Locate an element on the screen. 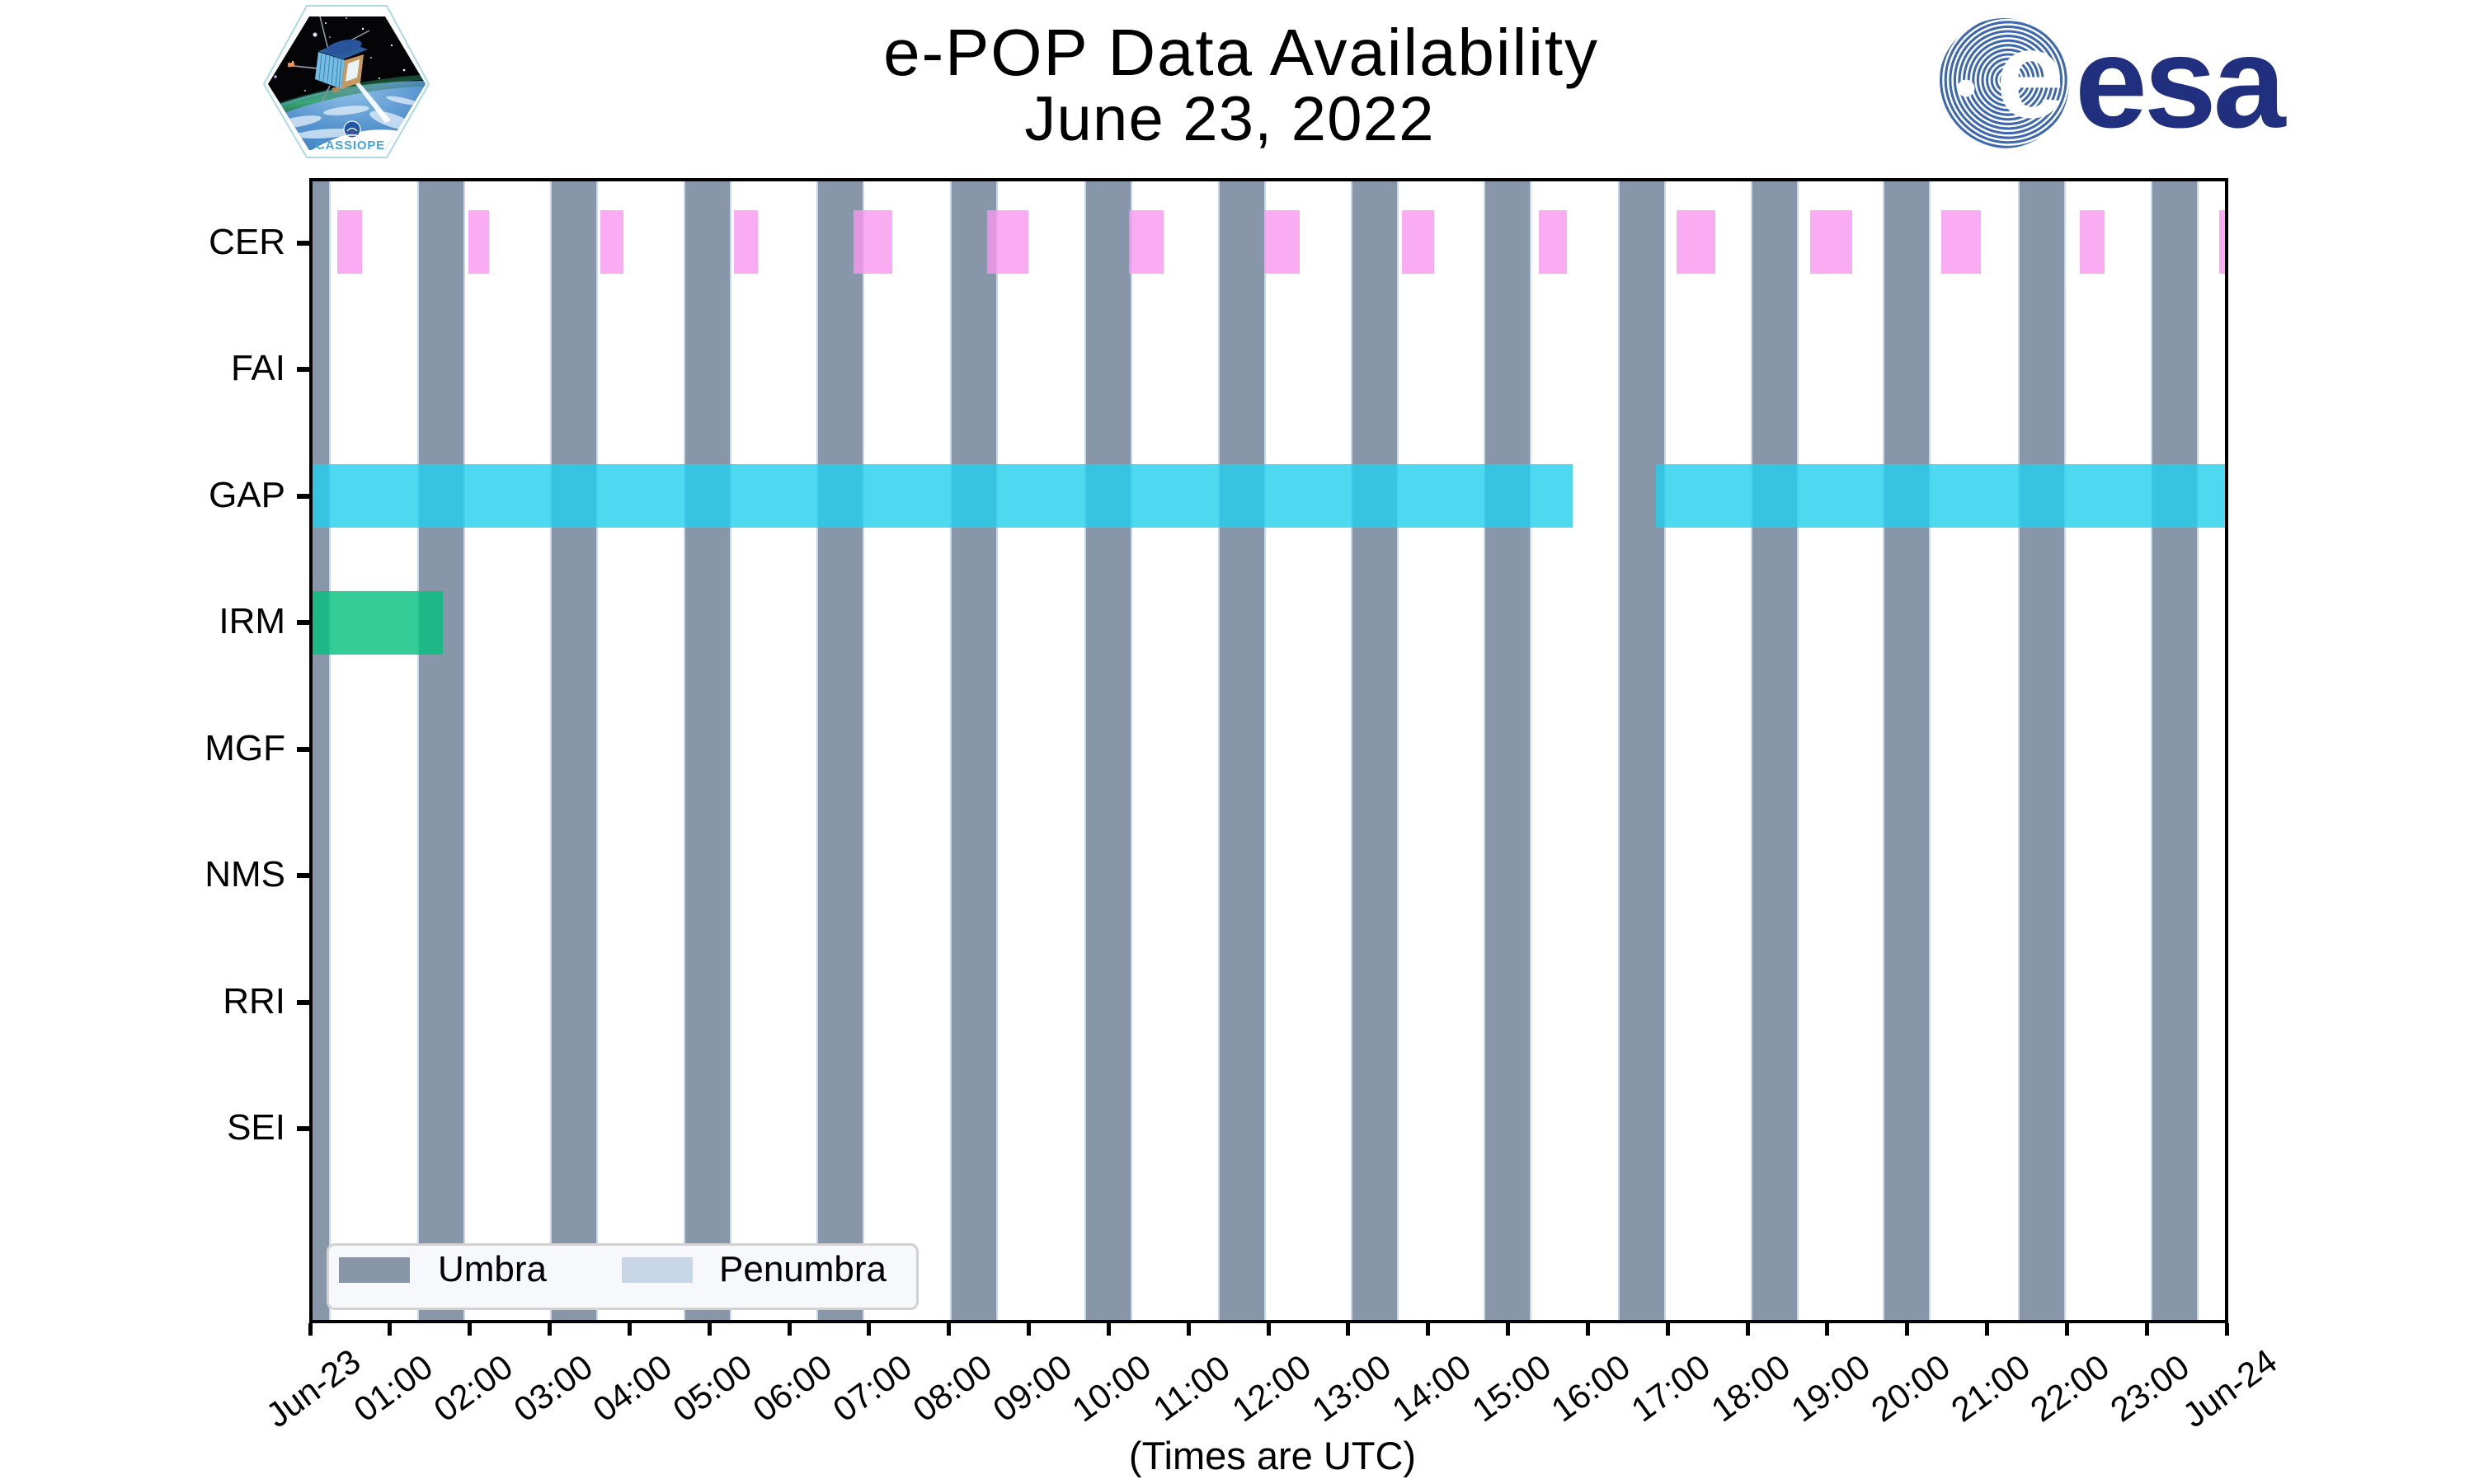 The height and width of the screenshot is (1484, 2474). svg-text: esa is located at coordinates (2181, 82).